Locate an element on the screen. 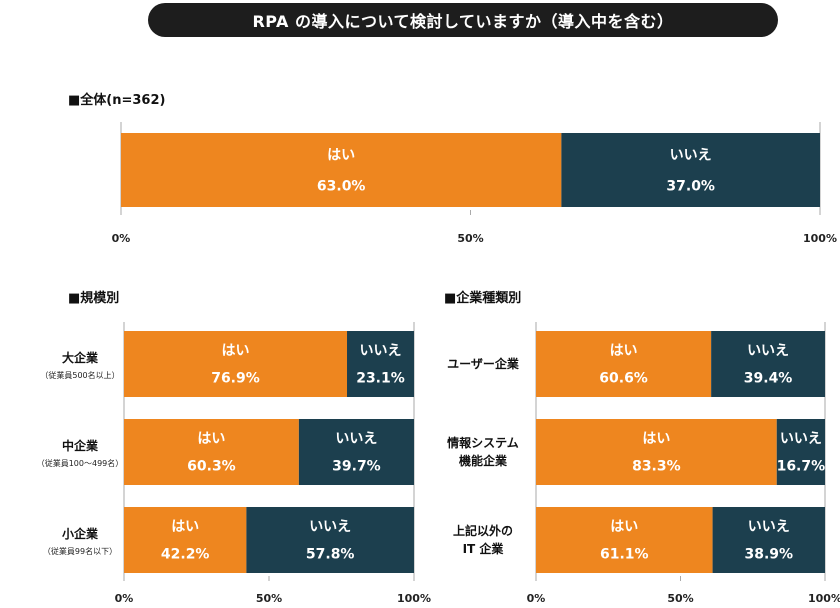 The image size is (840, 608). bar-value-label: 83.3% is located at coordinates (656, 466).